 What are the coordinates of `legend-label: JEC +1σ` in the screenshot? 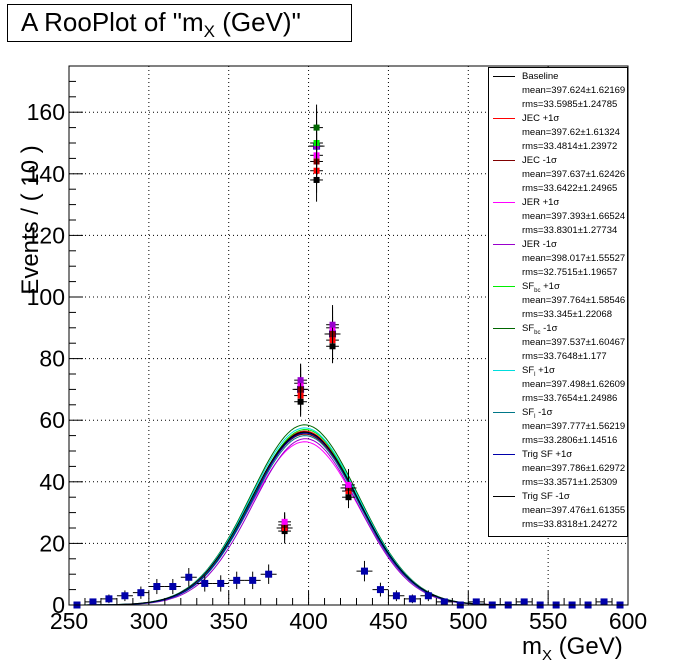 It's located at (541, 118).